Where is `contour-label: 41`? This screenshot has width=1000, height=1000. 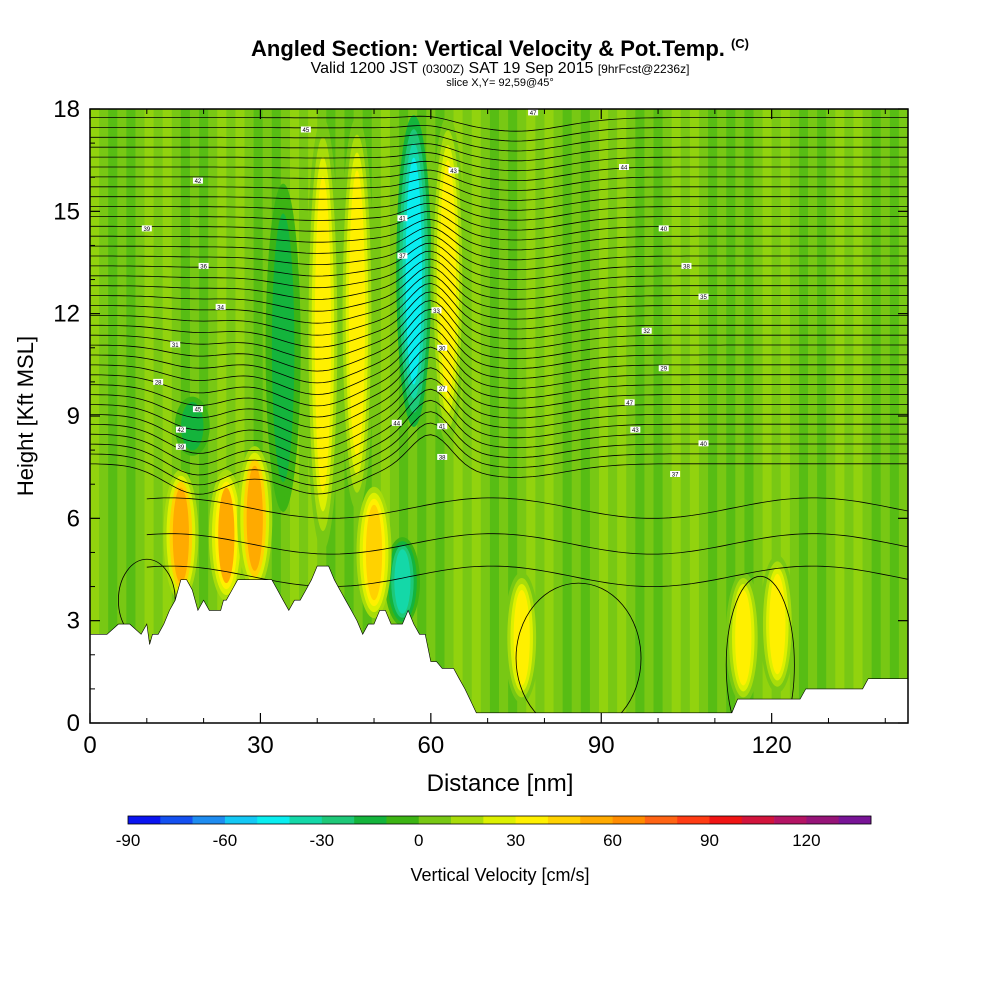 contour-label: 41 is located at coordinates (442, 428).